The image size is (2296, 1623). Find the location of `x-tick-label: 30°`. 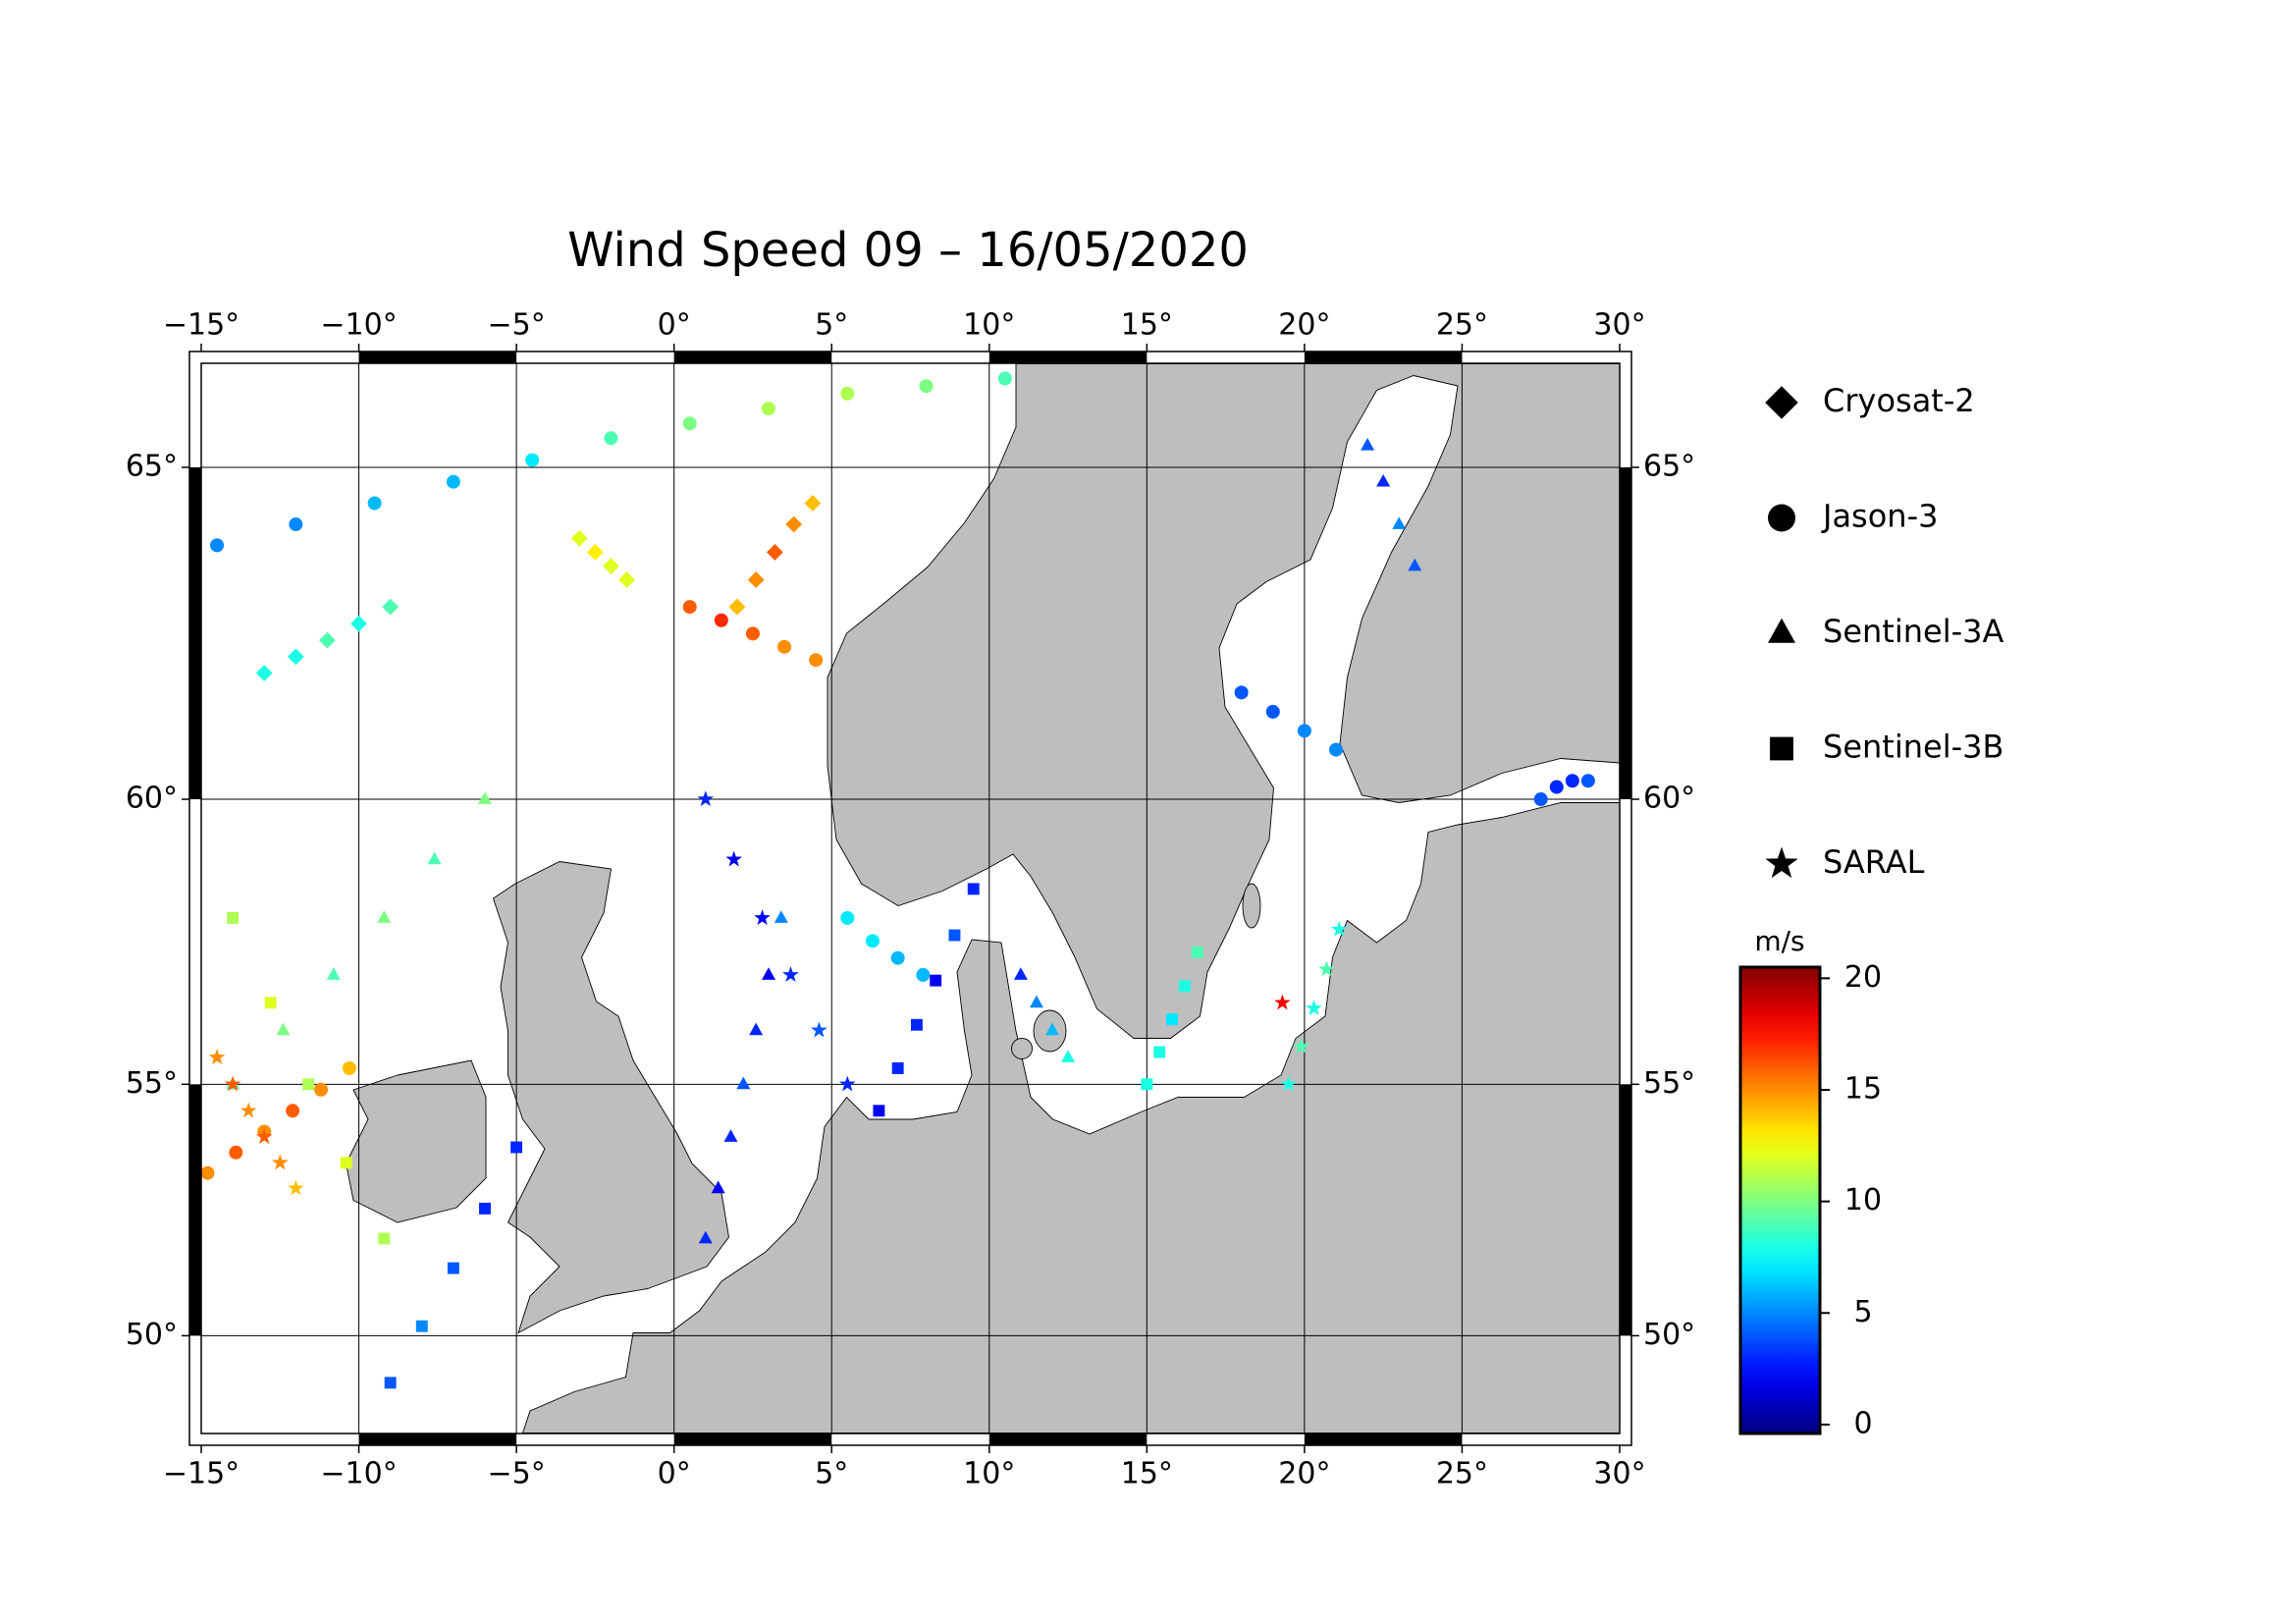

x-tick-label: 30° is located at coordinates (1619, 325).